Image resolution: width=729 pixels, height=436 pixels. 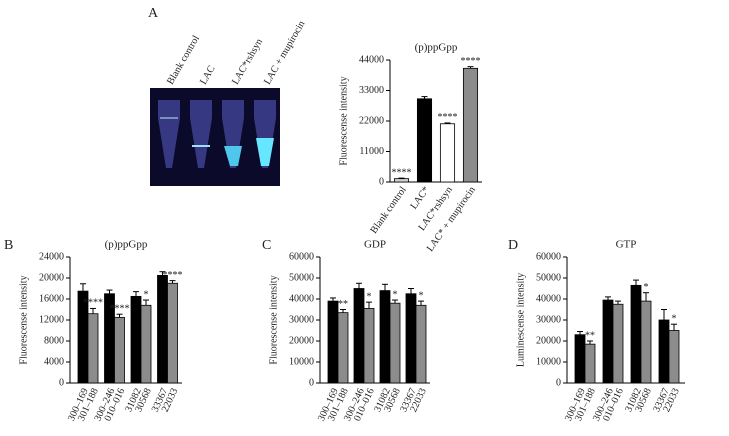 I want to click on x-tick-label: Blank control, so click(x=388, y=210).